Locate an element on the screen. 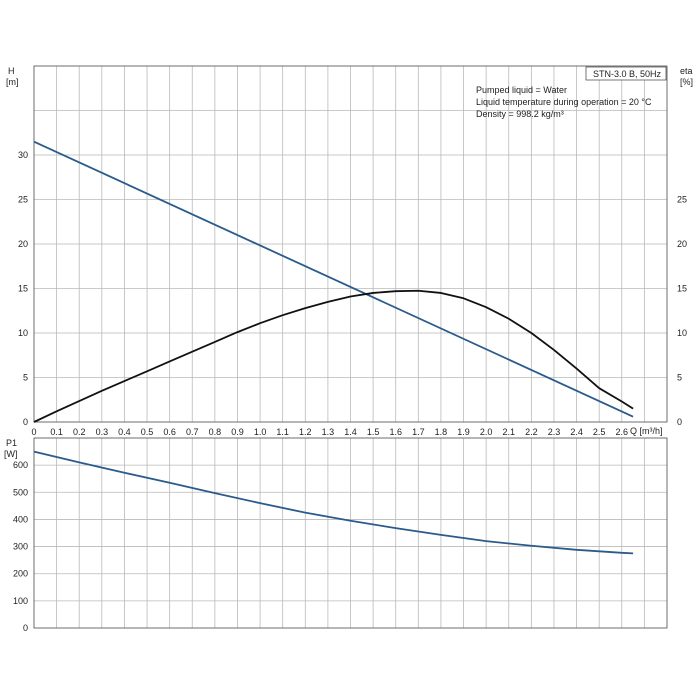 The width and height of the screenshot is (700, 700). x-tick-label: 0.6 is located at coordinates (169, 432).